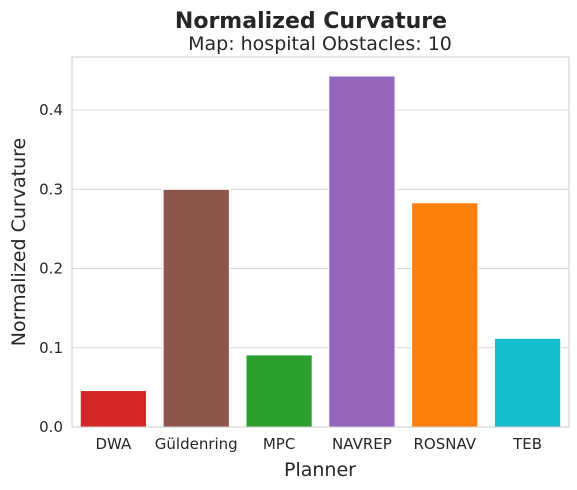 The width and height of the screenshot is (577, 490). What do you see at coordinates (196, 308) in the screenshot?
I see `bar-g-ldenring` at bounding box center [196, 308].